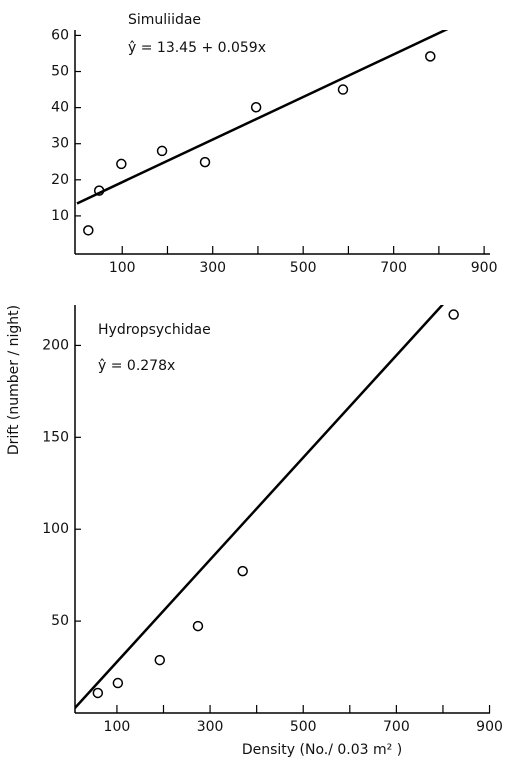 The image size is (506, 765). Describe the element at coordinates (197, 48) in the screenshot. I see `equation: ŷ = 13.45 + 0.059x` at that location.